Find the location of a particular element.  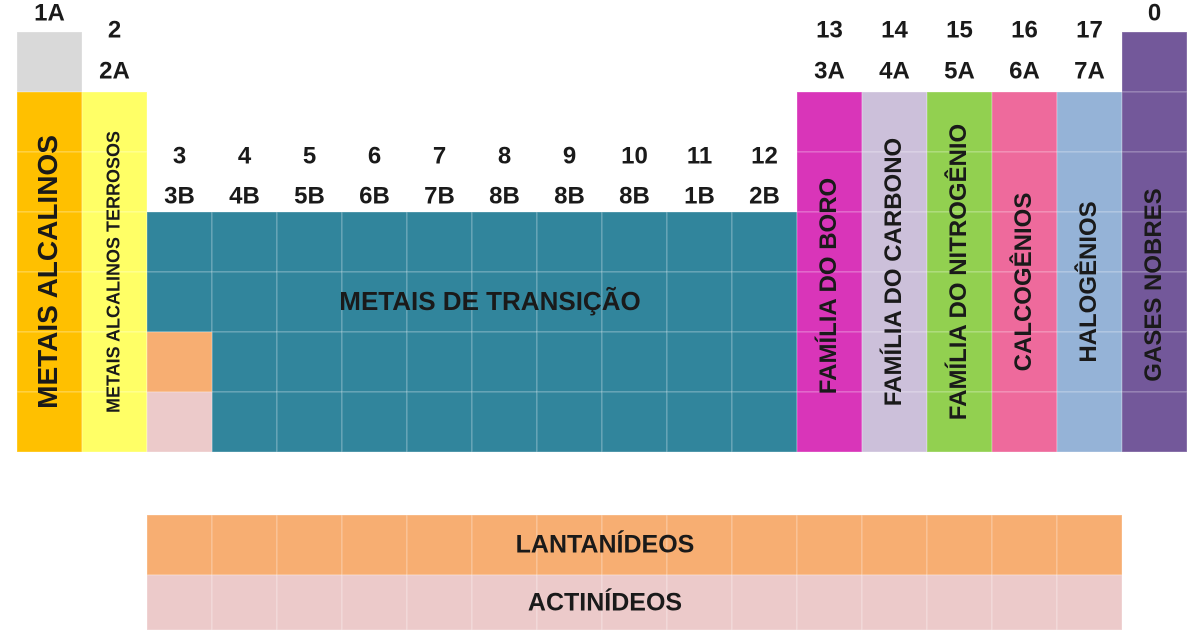

group-label: 17 is located at coordinates (1089, 29).